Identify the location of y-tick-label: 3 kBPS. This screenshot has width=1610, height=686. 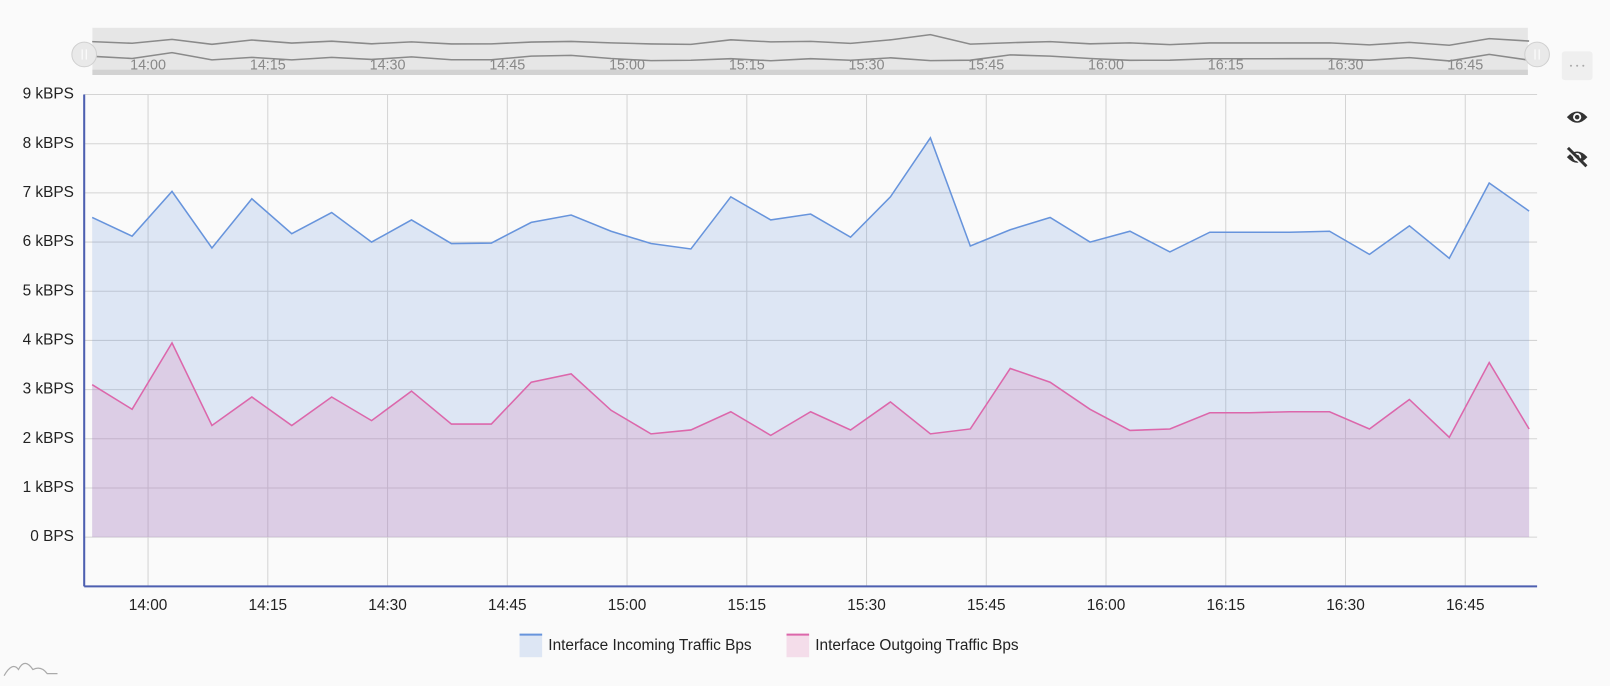
(48, 389).